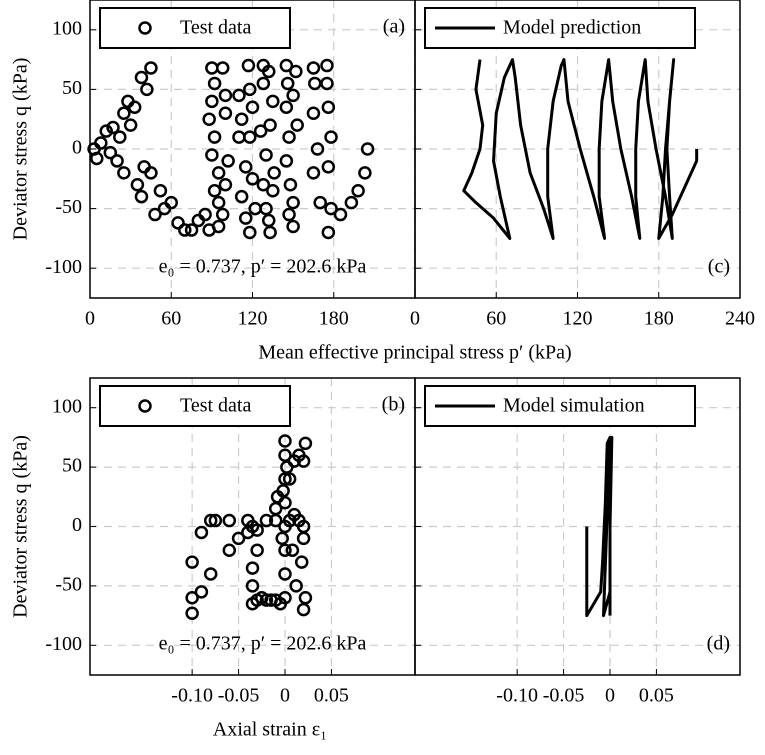 The width and height of the screenshot is (765, 755). I want to click on x-tick-label: 0.05, so click(331, 696).